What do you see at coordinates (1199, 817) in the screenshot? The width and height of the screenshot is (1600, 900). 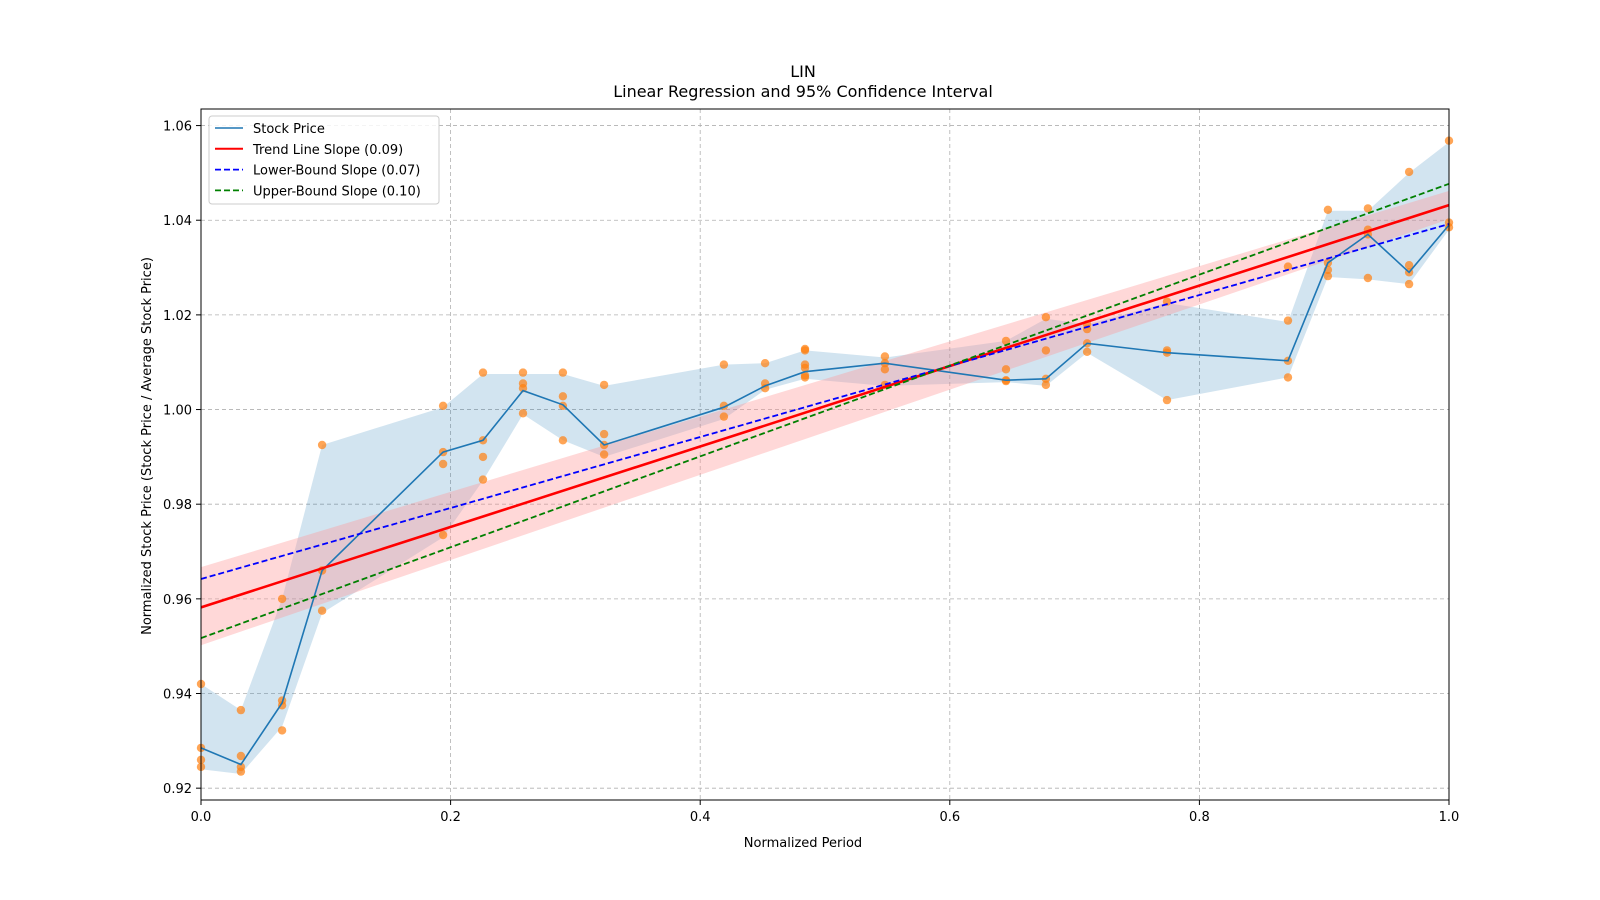 I see `x-tick-label: 0.8` at bounding box center [1199, 817].